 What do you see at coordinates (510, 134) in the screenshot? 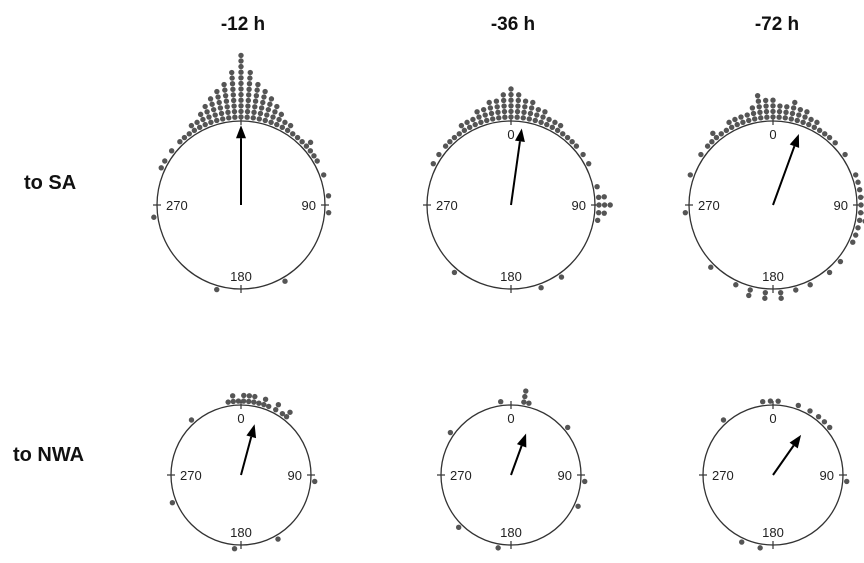
I see `tick-label-0: 0` at bounding box center [510, 134].